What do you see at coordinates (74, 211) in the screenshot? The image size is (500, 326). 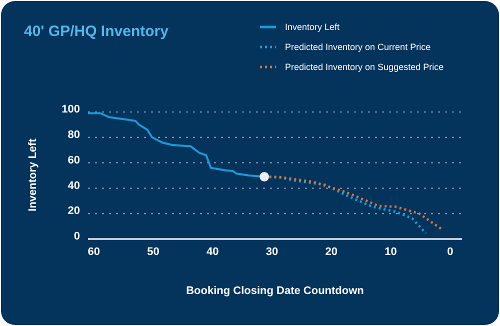 I see `y-tick-label: 20` at bounding box center [74, 211].